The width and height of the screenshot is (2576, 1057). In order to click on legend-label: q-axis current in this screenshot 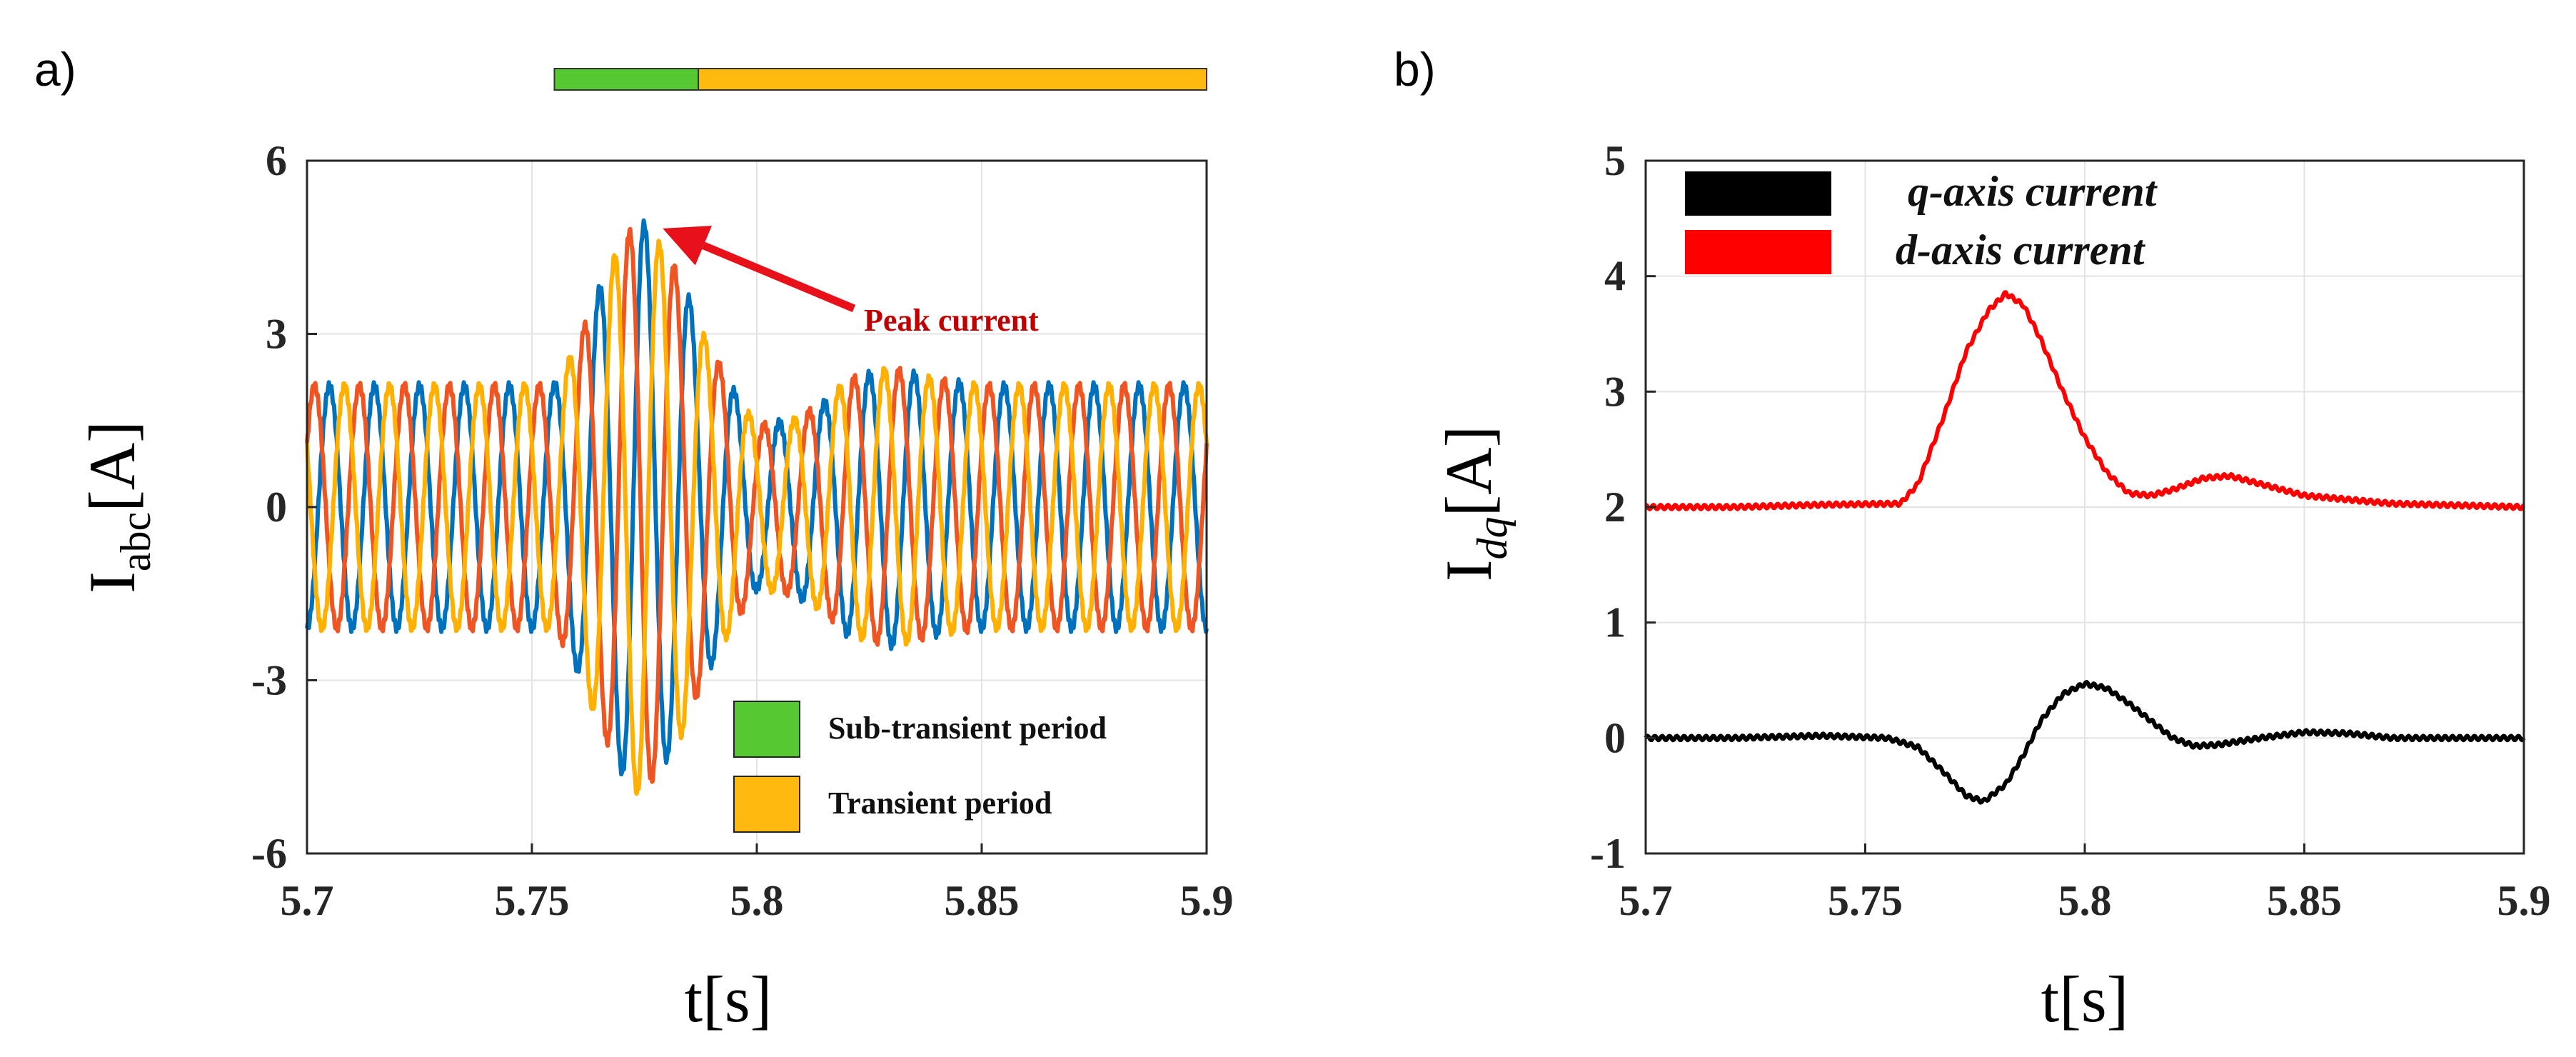, I will do `click(2033, 191)`.